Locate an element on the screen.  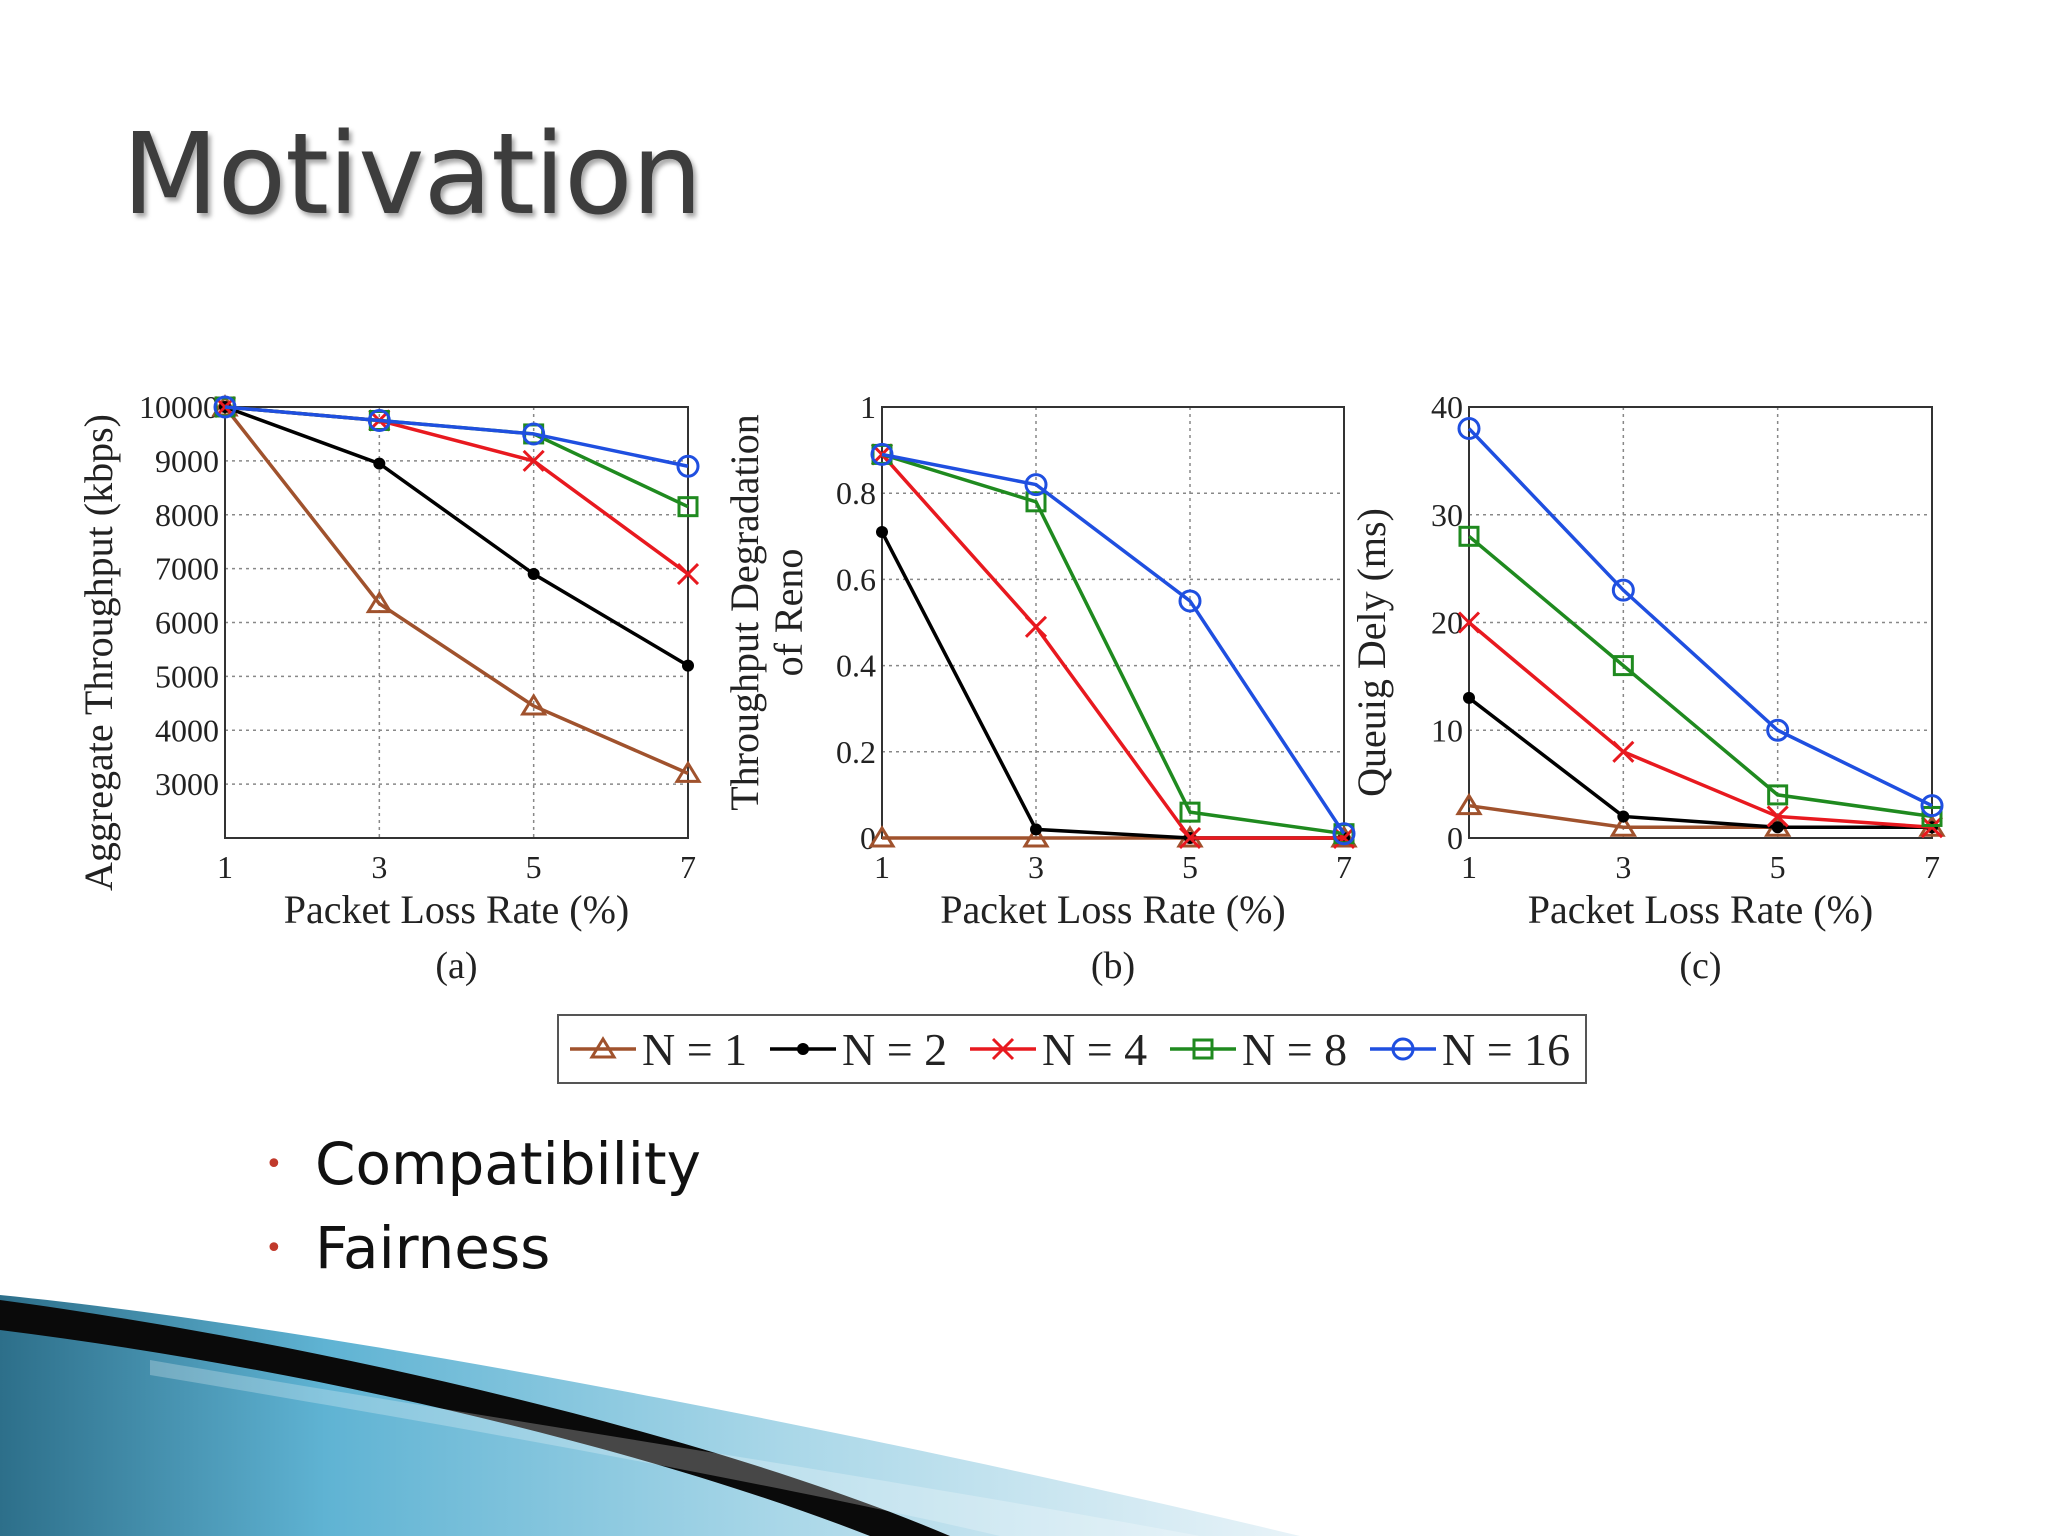
panel-label: (c) is located at coordinates (1700, 966).